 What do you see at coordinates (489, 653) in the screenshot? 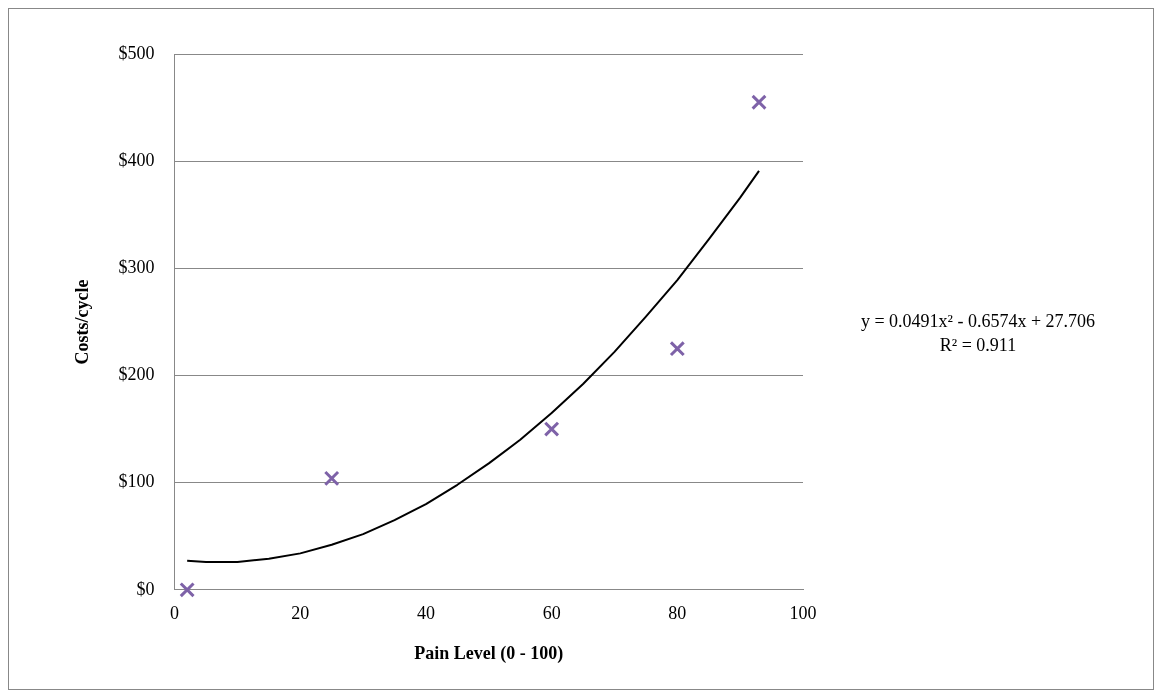
I see `x-axis-title: Pain Level (0 - 100)` at bounding box center [489, 653].